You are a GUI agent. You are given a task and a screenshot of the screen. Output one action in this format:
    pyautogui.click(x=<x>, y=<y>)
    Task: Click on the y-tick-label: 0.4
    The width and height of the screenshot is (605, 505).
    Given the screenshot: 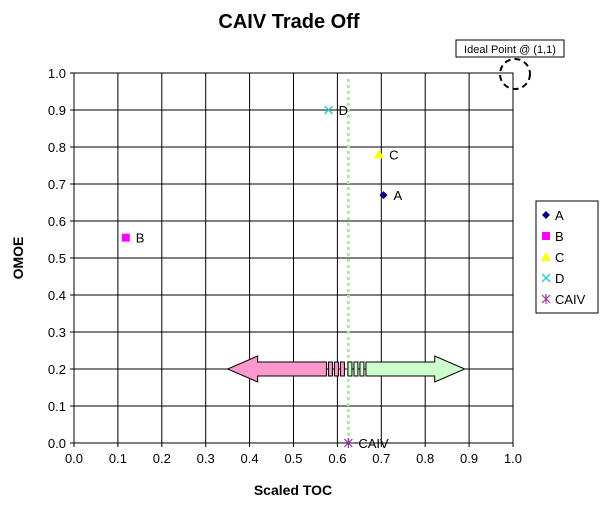 What is the action you would take?
    pyautogui.click(x=57, y=295)
    